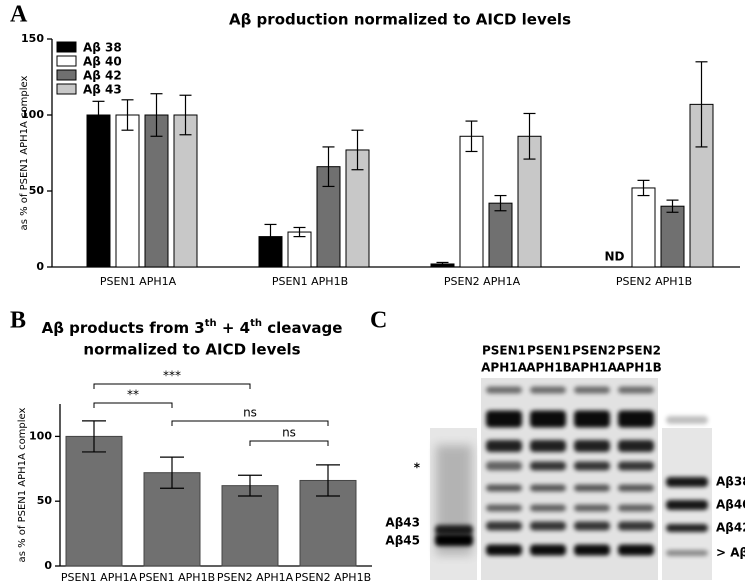 The image size is (745, 587). I want to click on panel-label: C, so click(378, 321).